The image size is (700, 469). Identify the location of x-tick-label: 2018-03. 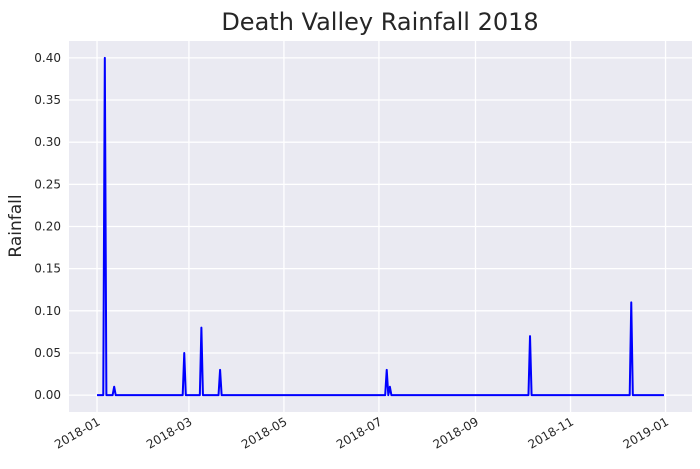
(169, 432).